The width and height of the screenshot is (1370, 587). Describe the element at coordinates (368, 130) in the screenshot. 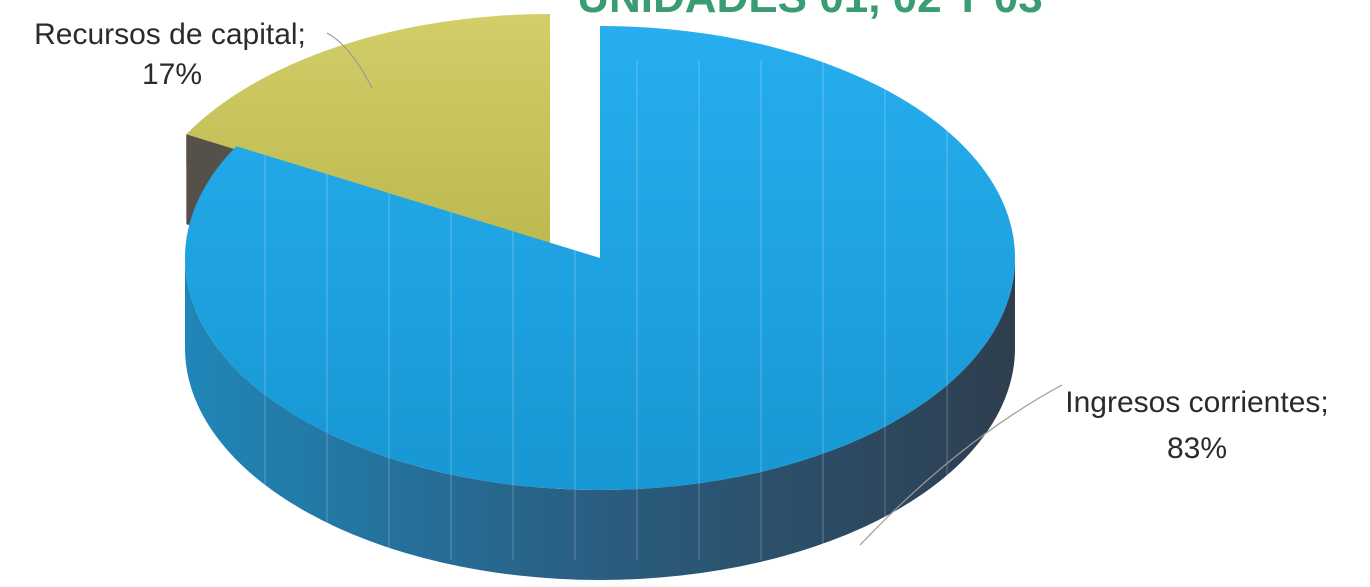

I see `slice-recursos-top` at that location.